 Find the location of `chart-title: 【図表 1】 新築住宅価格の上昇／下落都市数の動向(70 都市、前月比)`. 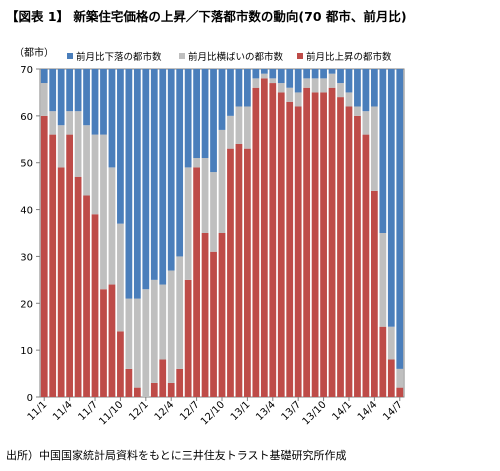

chart-title: 【図表 1】 新築住宅価格の上昇／下落都市数の動向(70 都市、前月比) is located at coordinates (206, 16).